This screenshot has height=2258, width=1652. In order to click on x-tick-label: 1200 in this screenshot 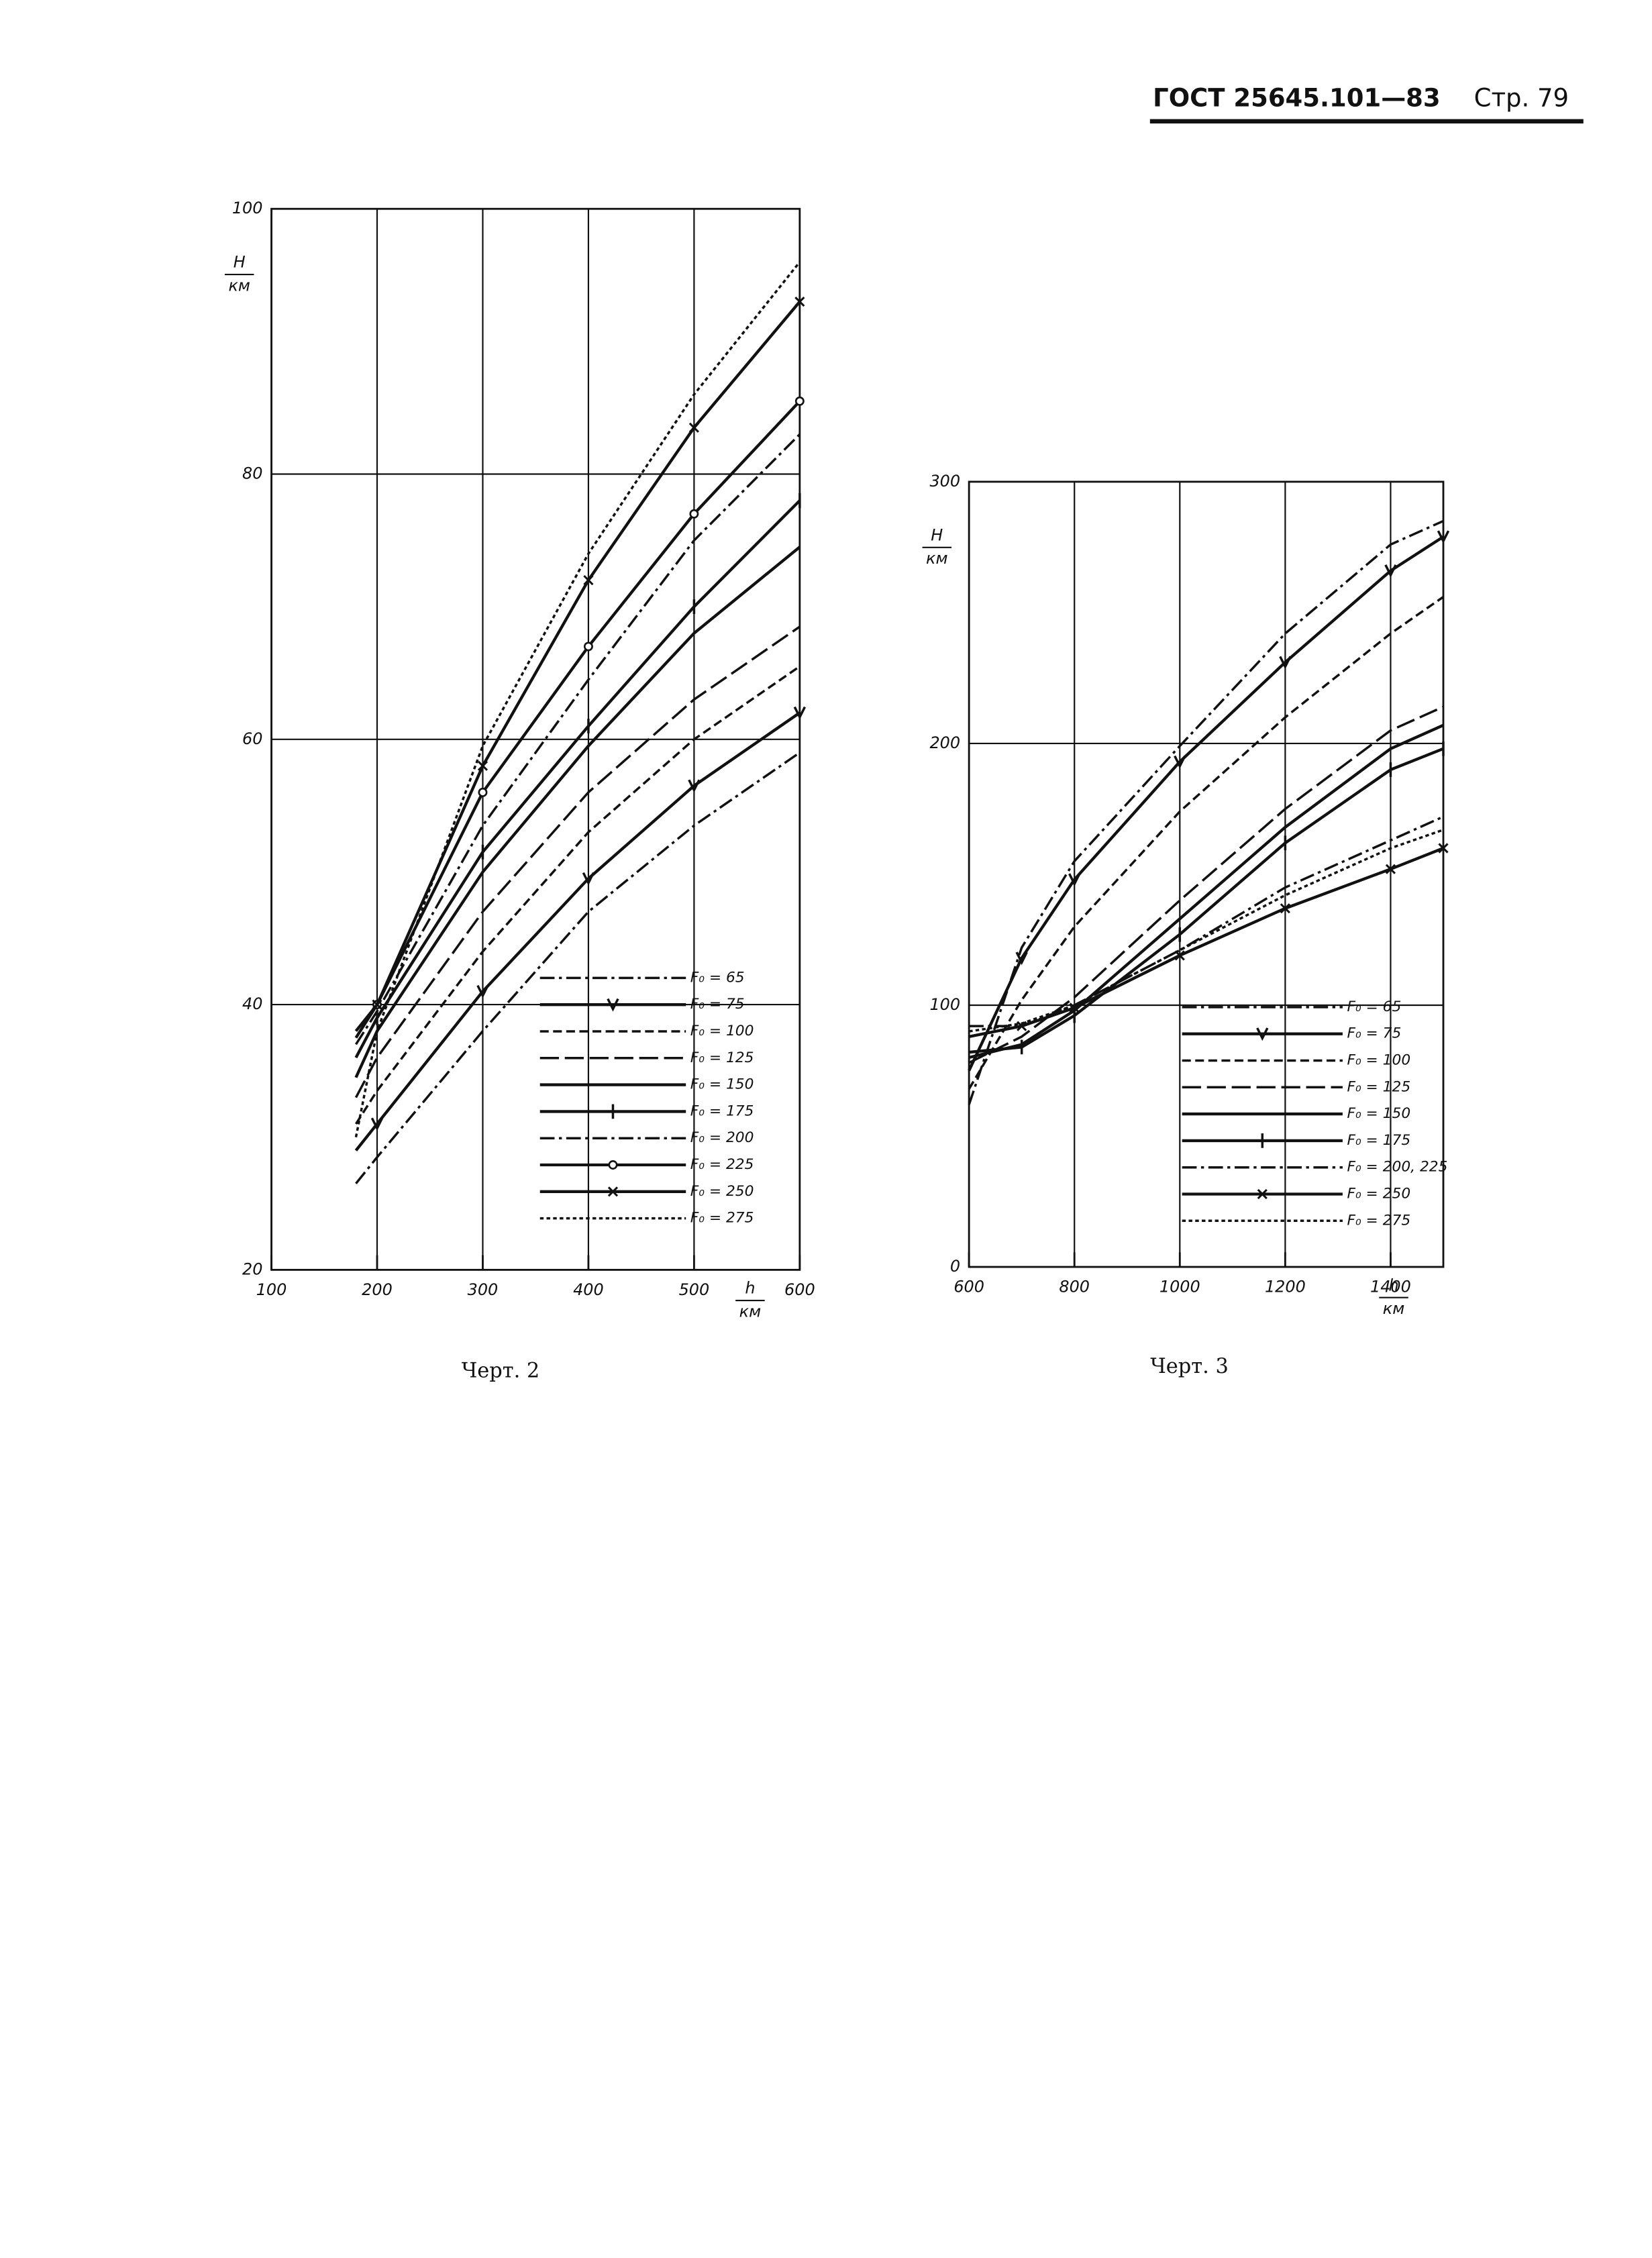, I will do `click(1285, 1286)`.